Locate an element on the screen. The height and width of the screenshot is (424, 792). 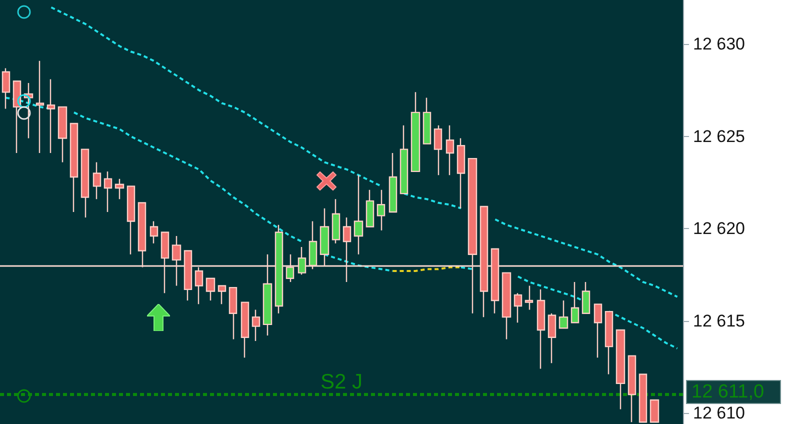
y-tick-label: 12 630 is located at coordinates (719, 44).